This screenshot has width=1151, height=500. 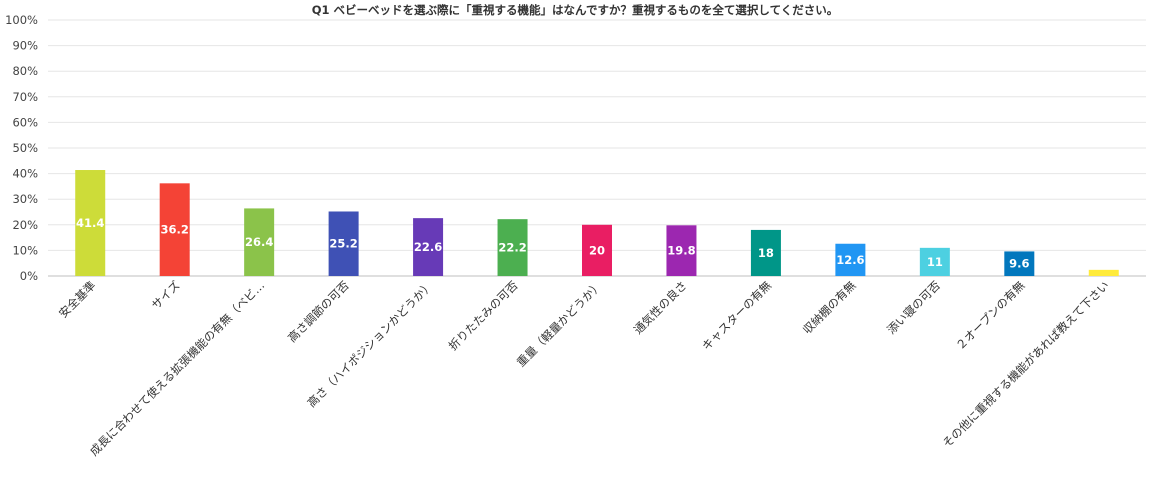 I want to click on y-tick-label: 50%, so click(x=25, y=148).